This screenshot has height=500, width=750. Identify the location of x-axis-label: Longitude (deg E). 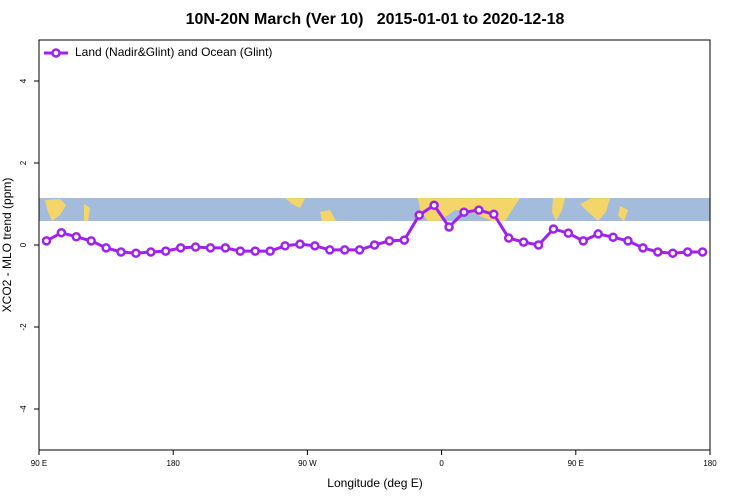
(374, 483).